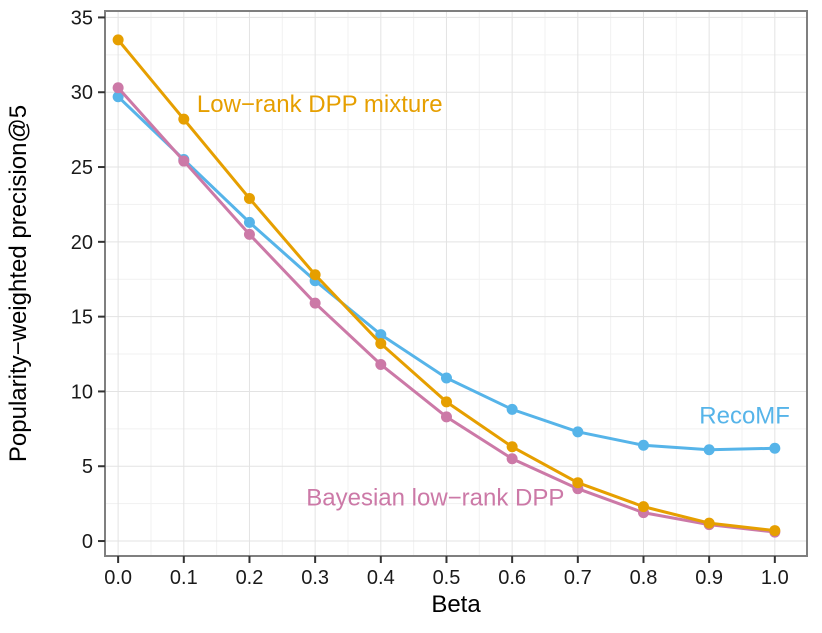 The width and height of the screenshot is (822, 633). What do you see at coordinates (82, 243) in the screenshot?
I see `y-tick-label: 20` at bounding box center [82, 243].